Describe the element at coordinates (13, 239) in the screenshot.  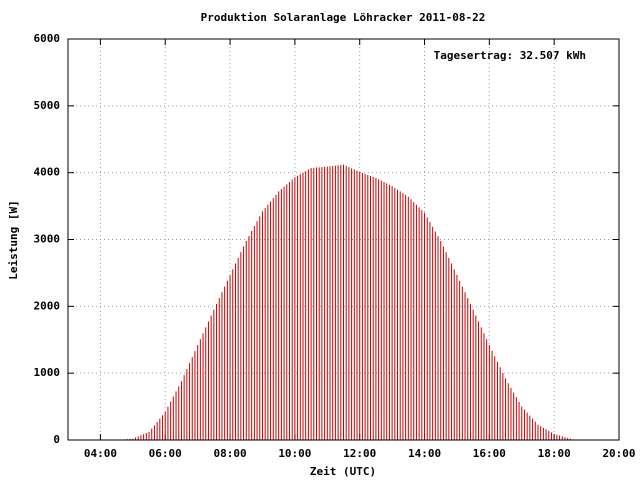
I see `y-axis-label: Leistung [W]` at that location.